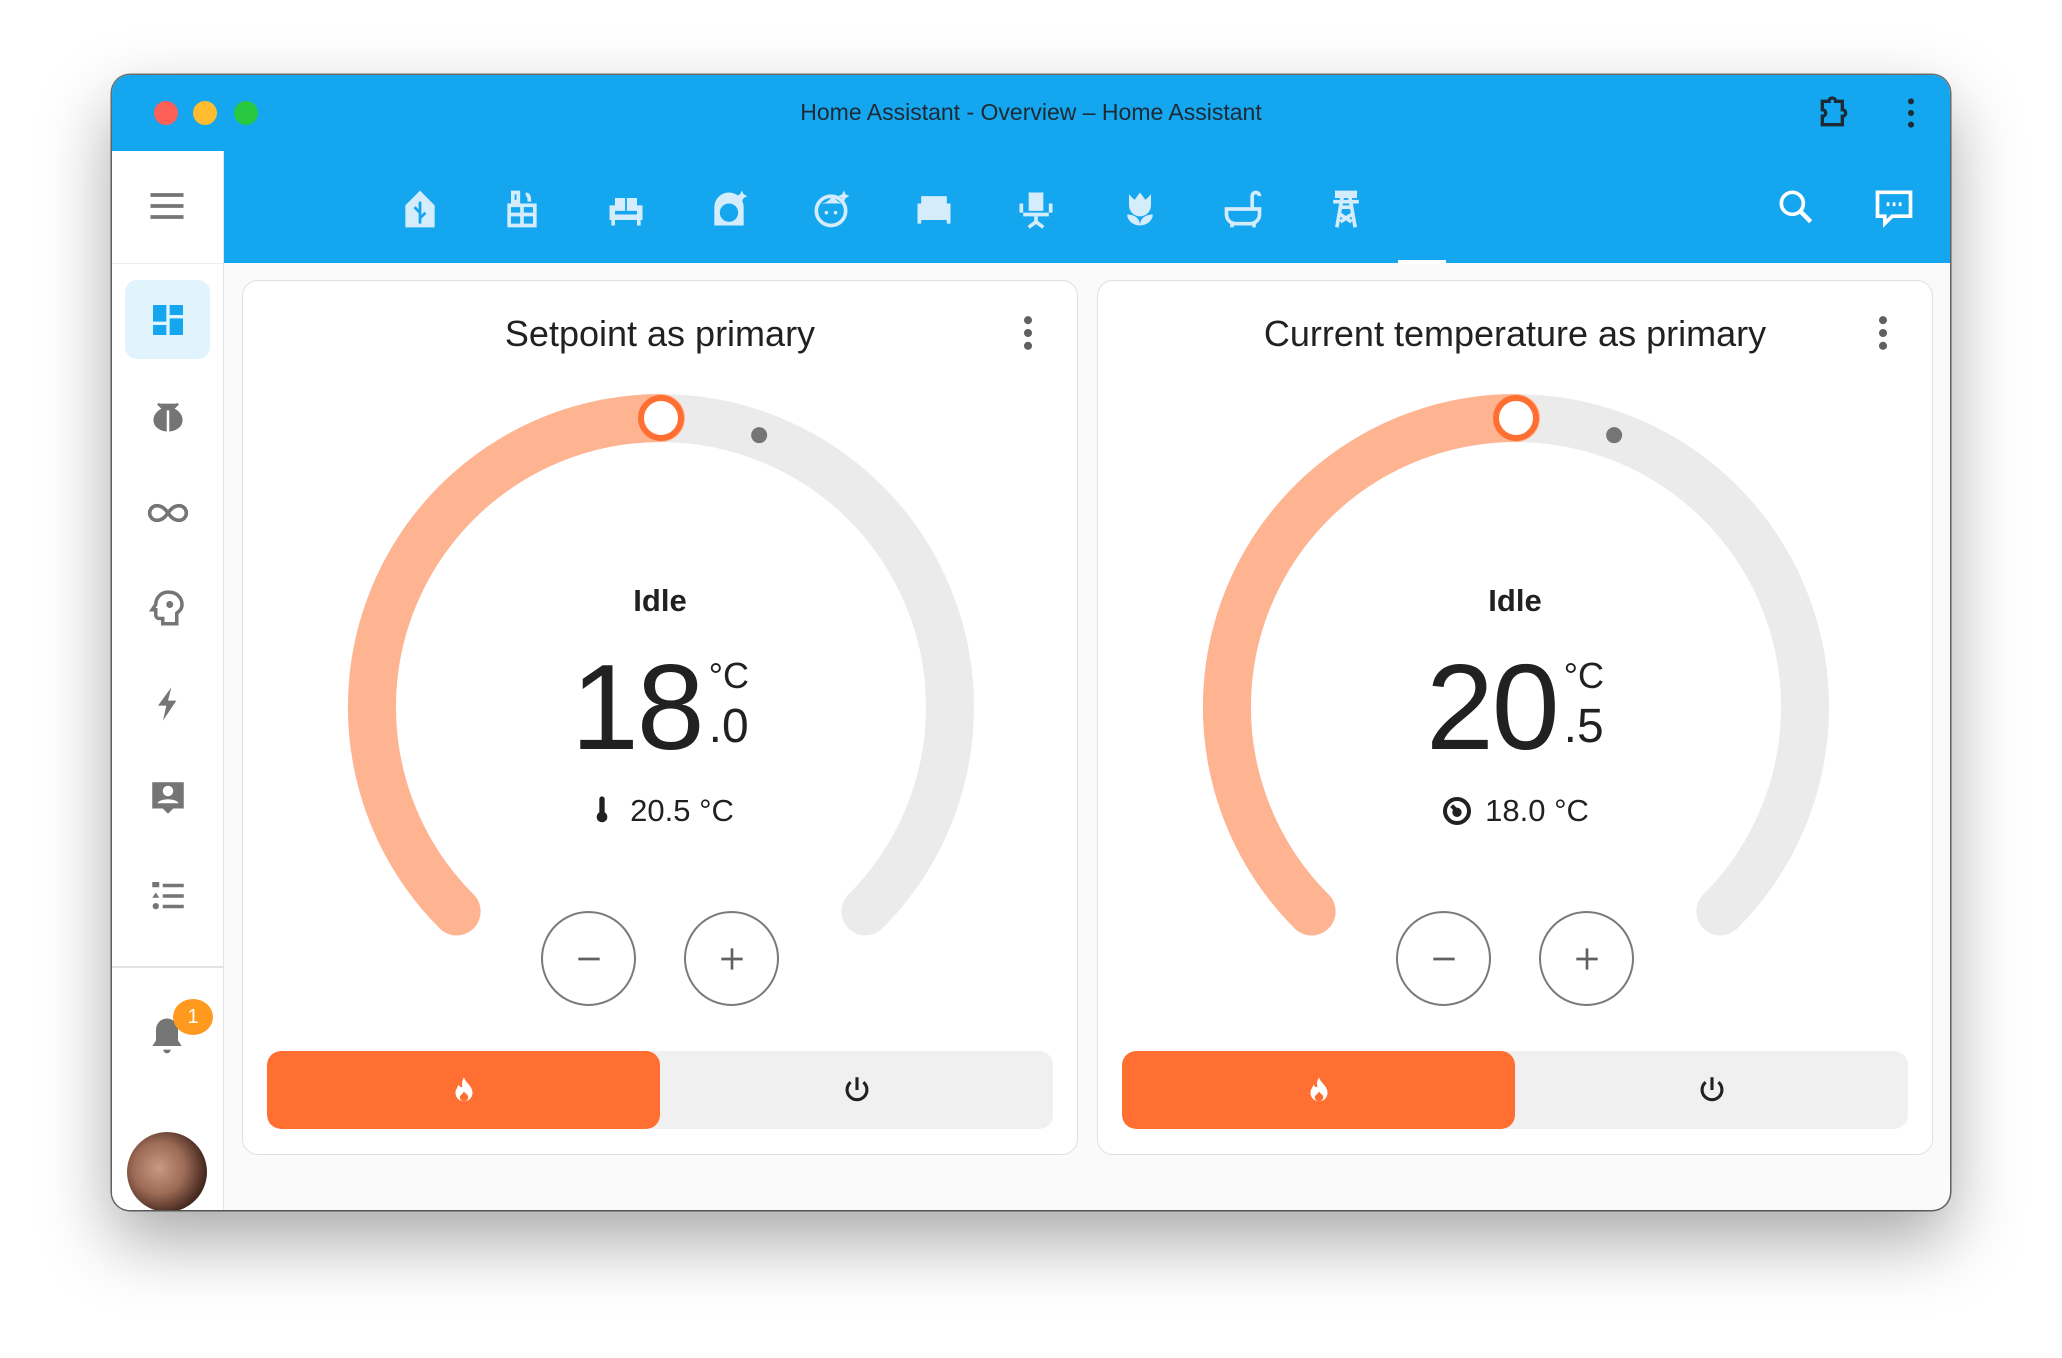  I want to click on maximize-window-button, so click(246, 113).